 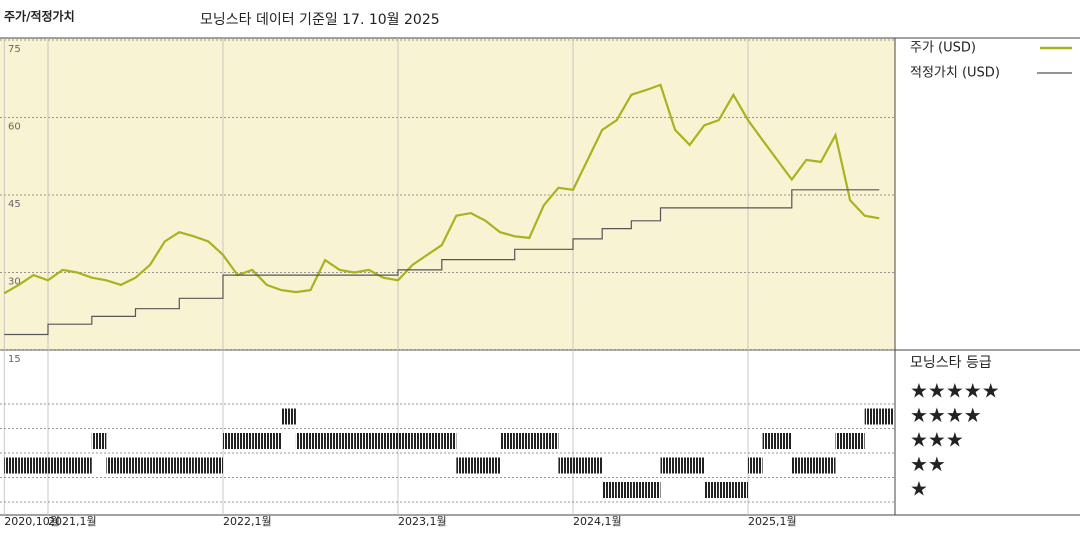 I want to click on x-tick-label: 2022,1월, so click(x=247, y=521).